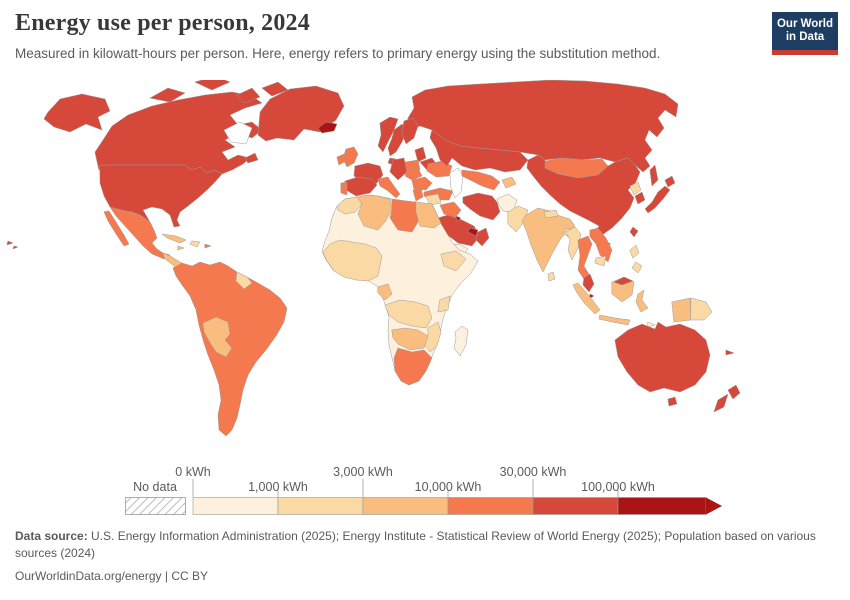 This screenshot has height=600, width=850. I want to click on region-iceland, so click(327, 127).